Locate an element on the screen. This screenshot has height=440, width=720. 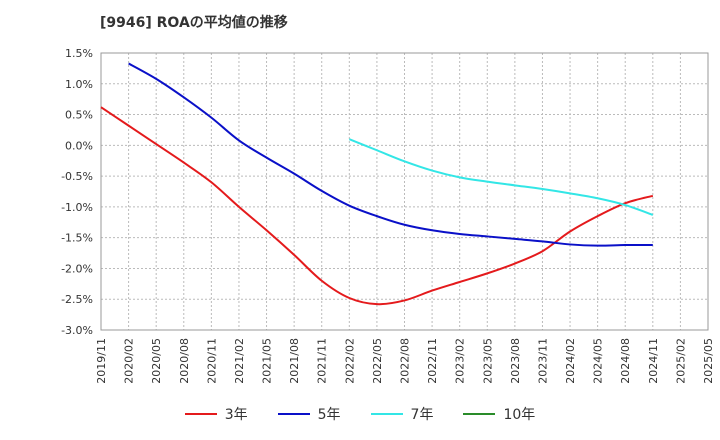
x-tick-label: 2020/05 is located at coordinates (156, 361).